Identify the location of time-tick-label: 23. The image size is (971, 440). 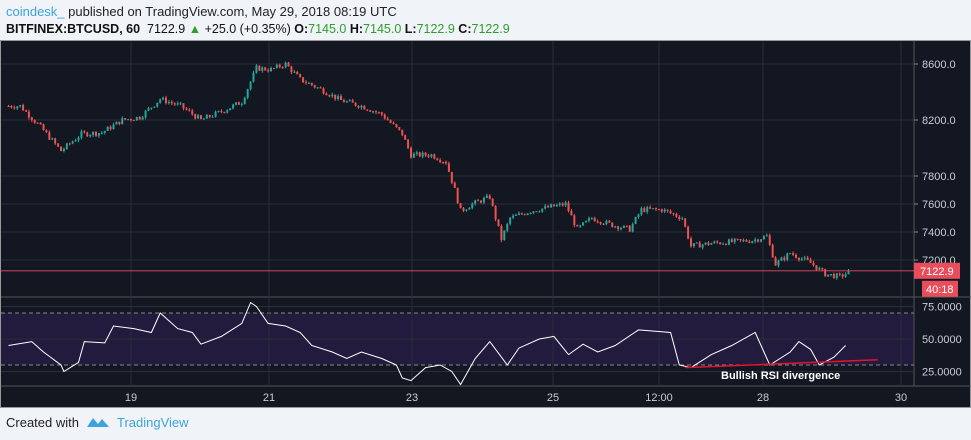
(412, 398).